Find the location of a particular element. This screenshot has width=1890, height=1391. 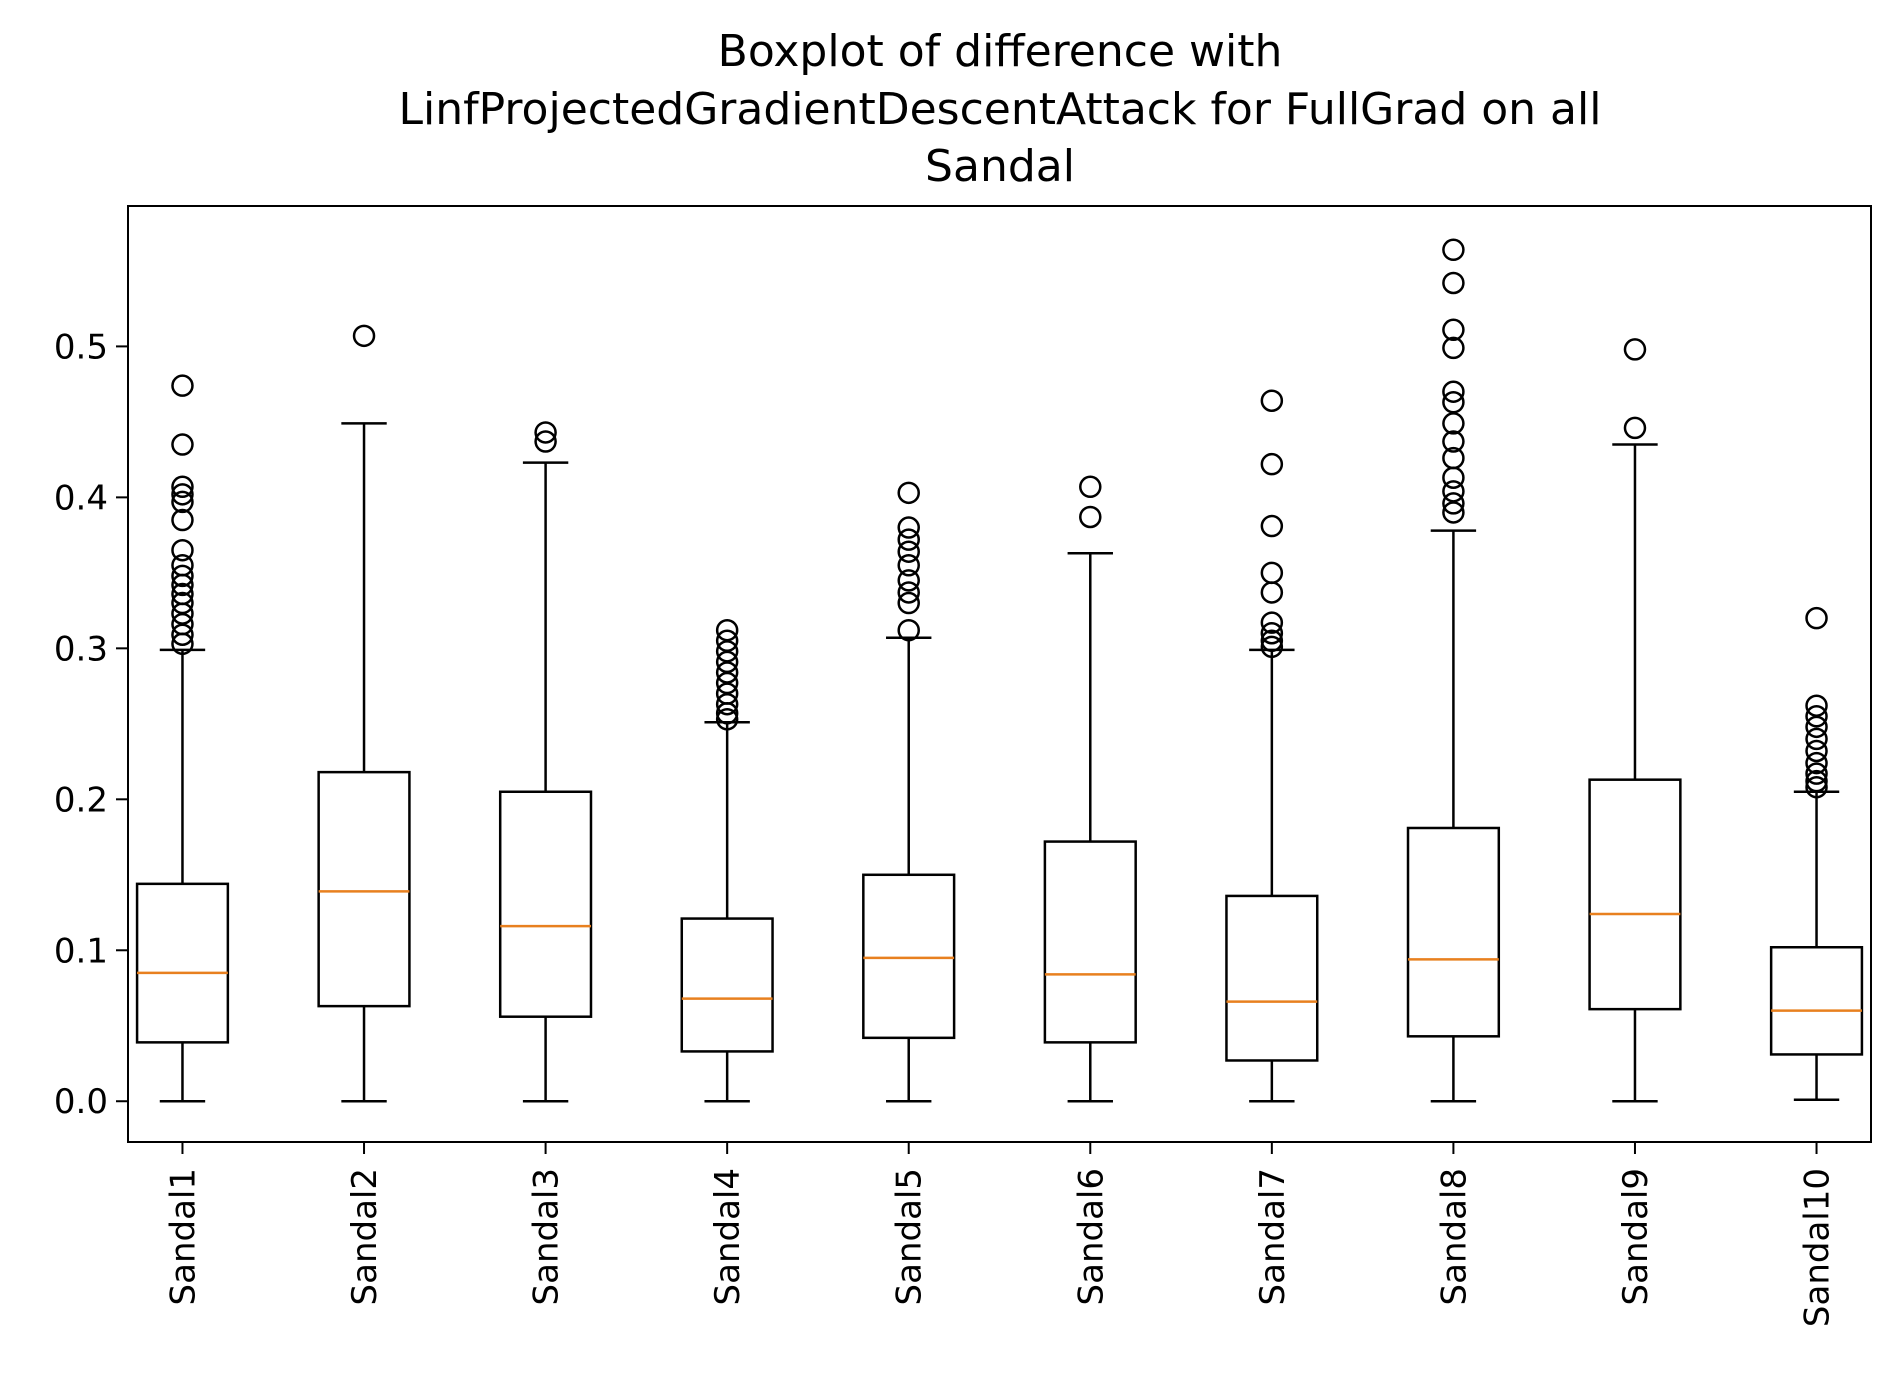

y-tick-label: 0.1 is located at coordinates (81, 951).